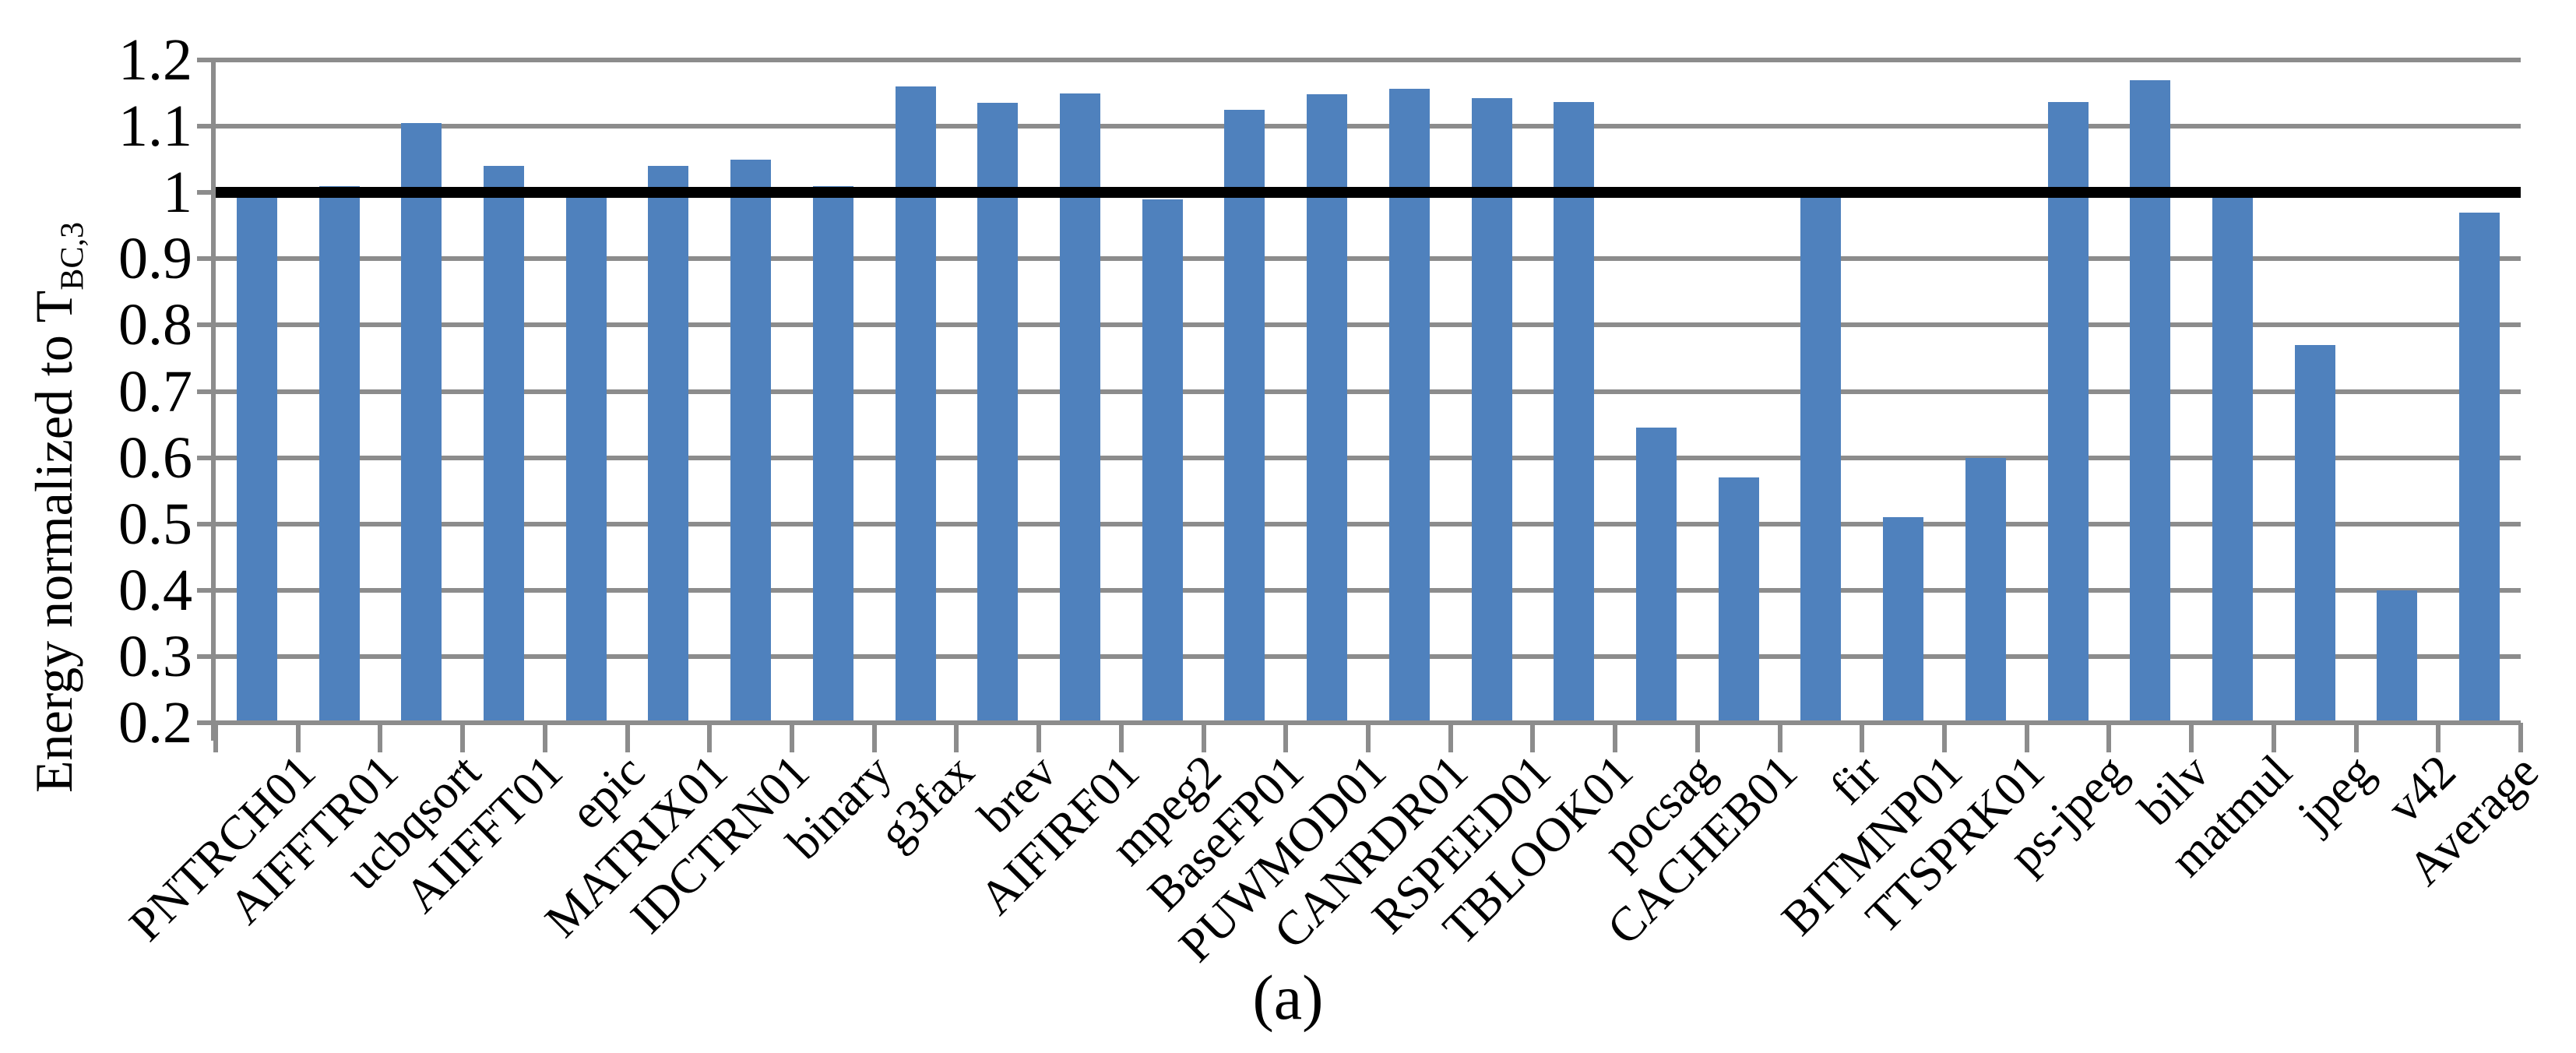 The height and width of the screenshot is (1053, 2576). Describe the element at coordinates (155, 457) in the screenshot. I see `y-tick-label: 0.6` at that location.